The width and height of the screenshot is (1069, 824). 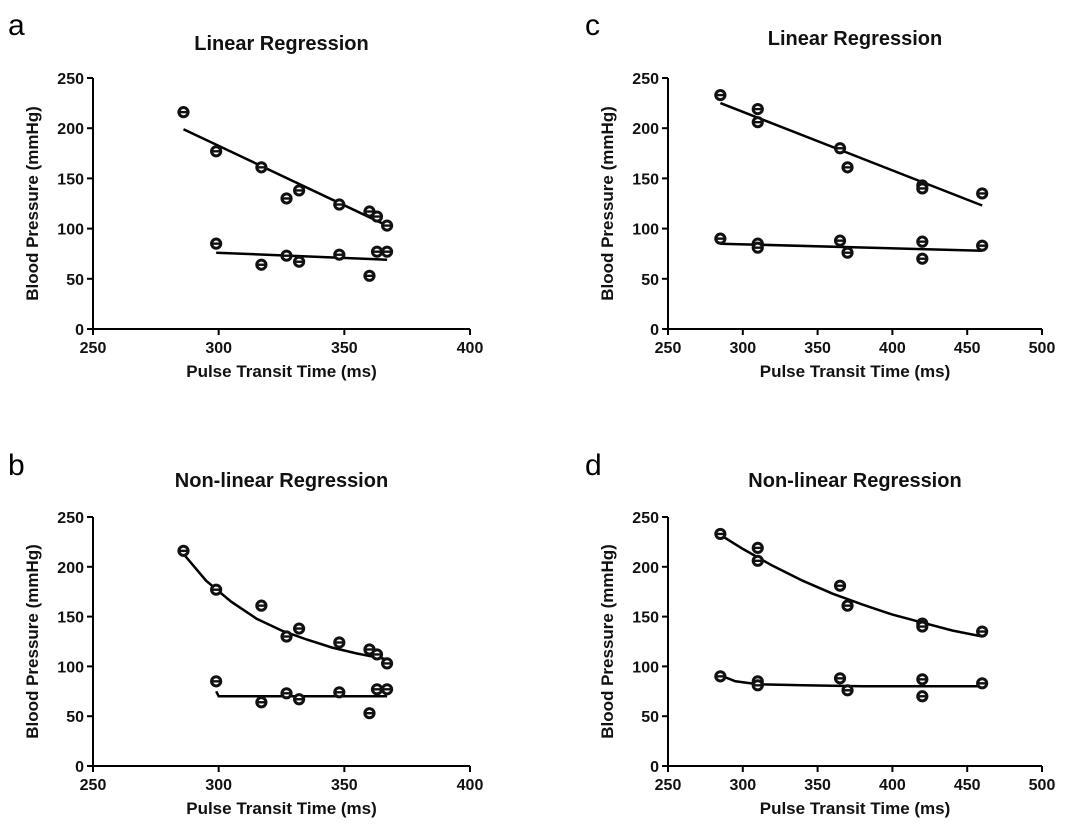 What do you see at coordinates (593, 465) in the screenshot?
I see `panel-letter: d` at bounding box center [593, 465].